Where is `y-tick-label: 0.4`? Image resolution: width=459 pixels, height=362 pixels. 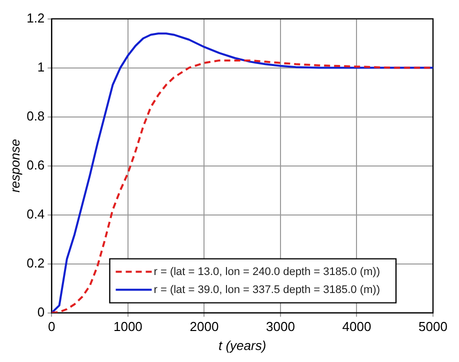
y-tick-label: 0.4 is located at coordinates (35, 214).